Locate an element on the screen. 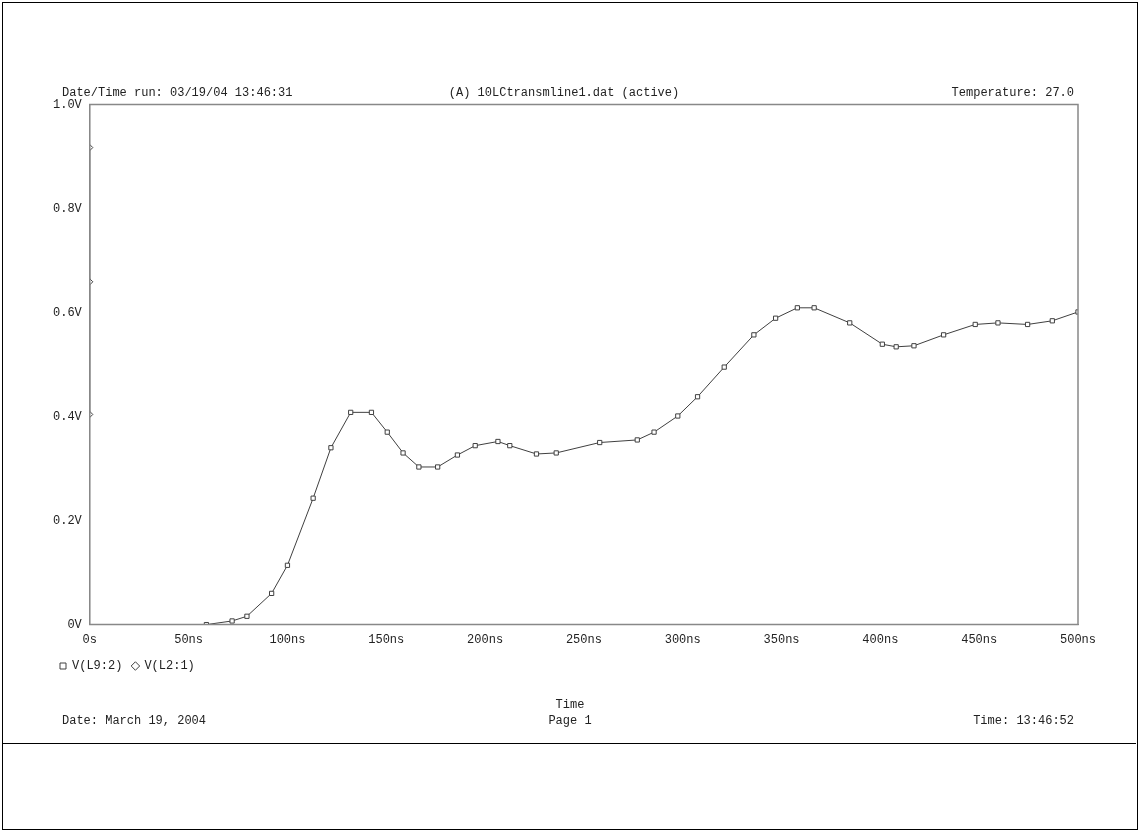 The height and width of the screenshot is (832, 1140). x-tick-label: 150ns is located at coordinates (386, 639).